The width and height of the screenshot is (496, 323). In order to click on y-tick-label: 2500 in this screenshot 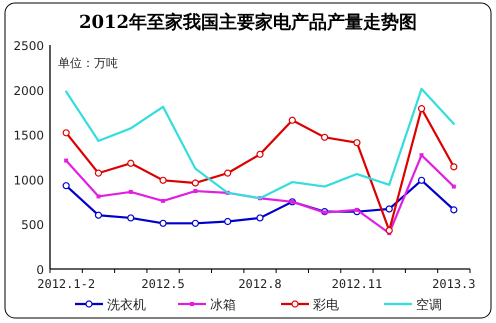, I will do `click(28, 46)`.